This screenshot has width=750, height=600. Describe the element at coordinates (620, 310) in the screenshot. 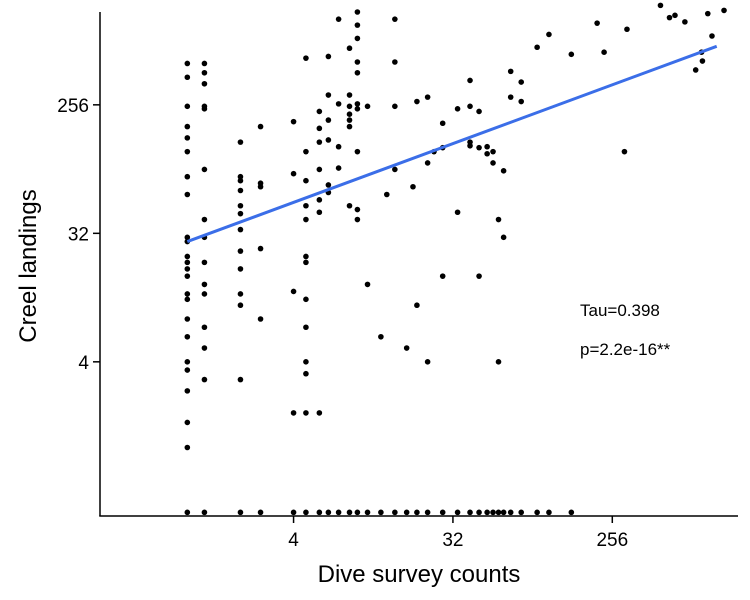

I see `tau-annotation: Tau=0.398` at that location.